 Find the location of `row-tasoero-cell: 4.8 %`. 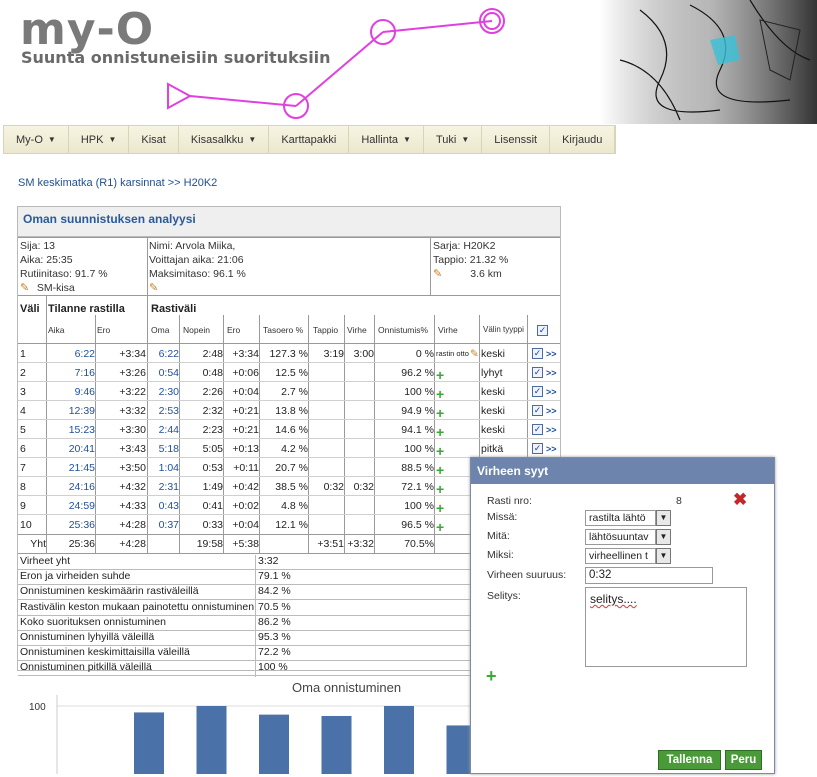

row-tasoero-cell: 4.8 % is located at coordinates (294, 506).